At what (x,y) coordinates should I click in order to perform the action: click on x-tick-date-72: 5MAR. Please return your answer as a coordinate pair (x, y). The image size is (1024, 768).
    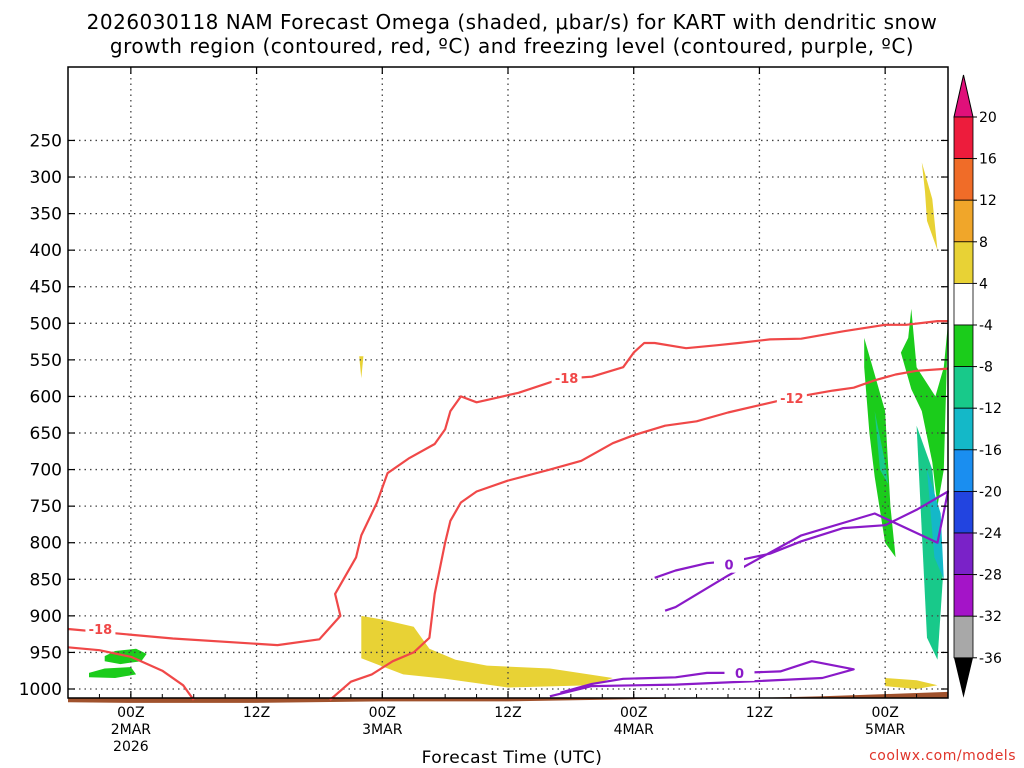
    Looking at the image, I should click on (885, 730).